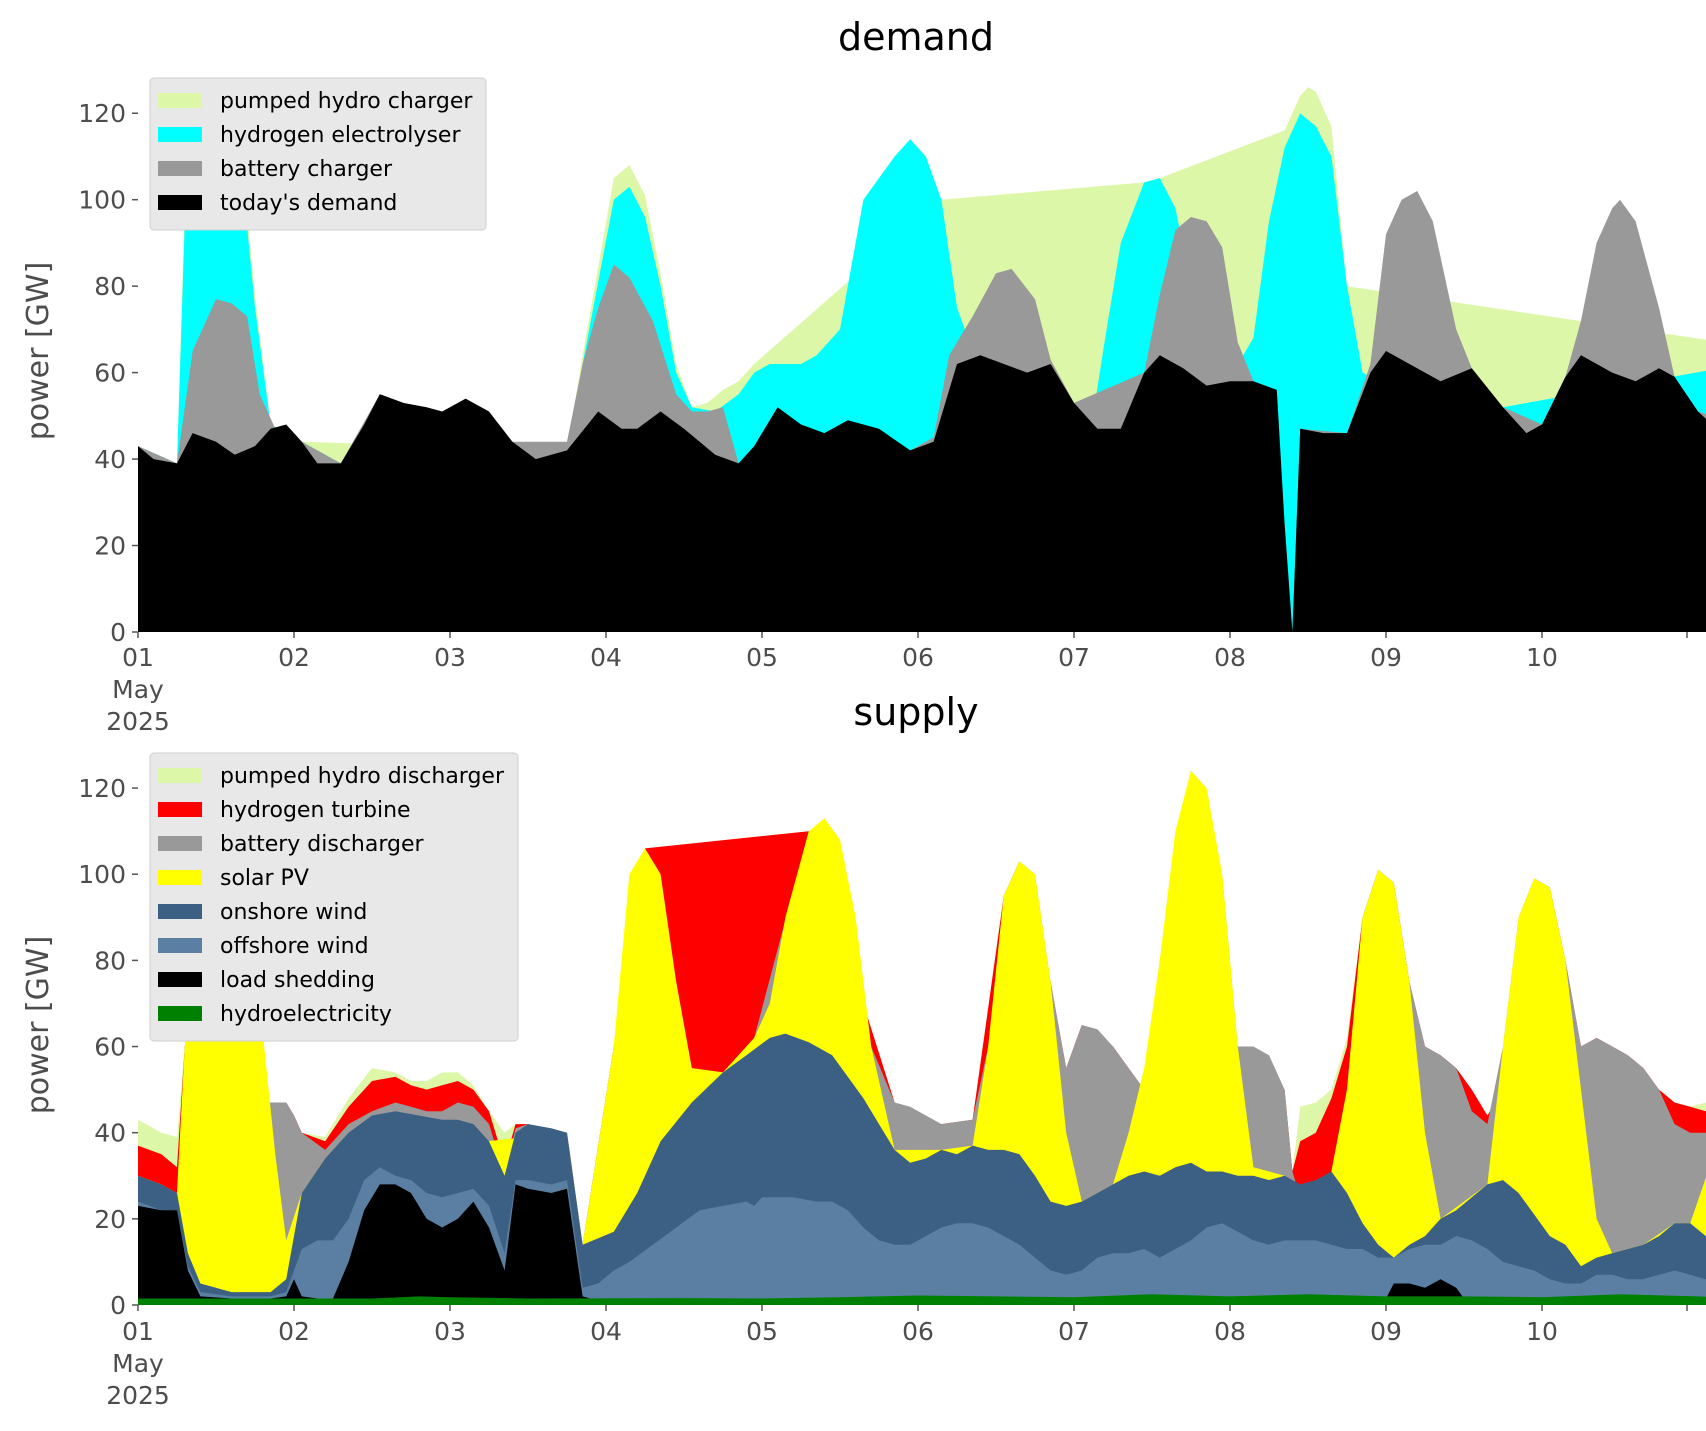 This screenshot has height=1431, width=1706. Describe the element at coordinates (322, 844) in the screenshot. I see `legend-label: battery discharger` at that location.